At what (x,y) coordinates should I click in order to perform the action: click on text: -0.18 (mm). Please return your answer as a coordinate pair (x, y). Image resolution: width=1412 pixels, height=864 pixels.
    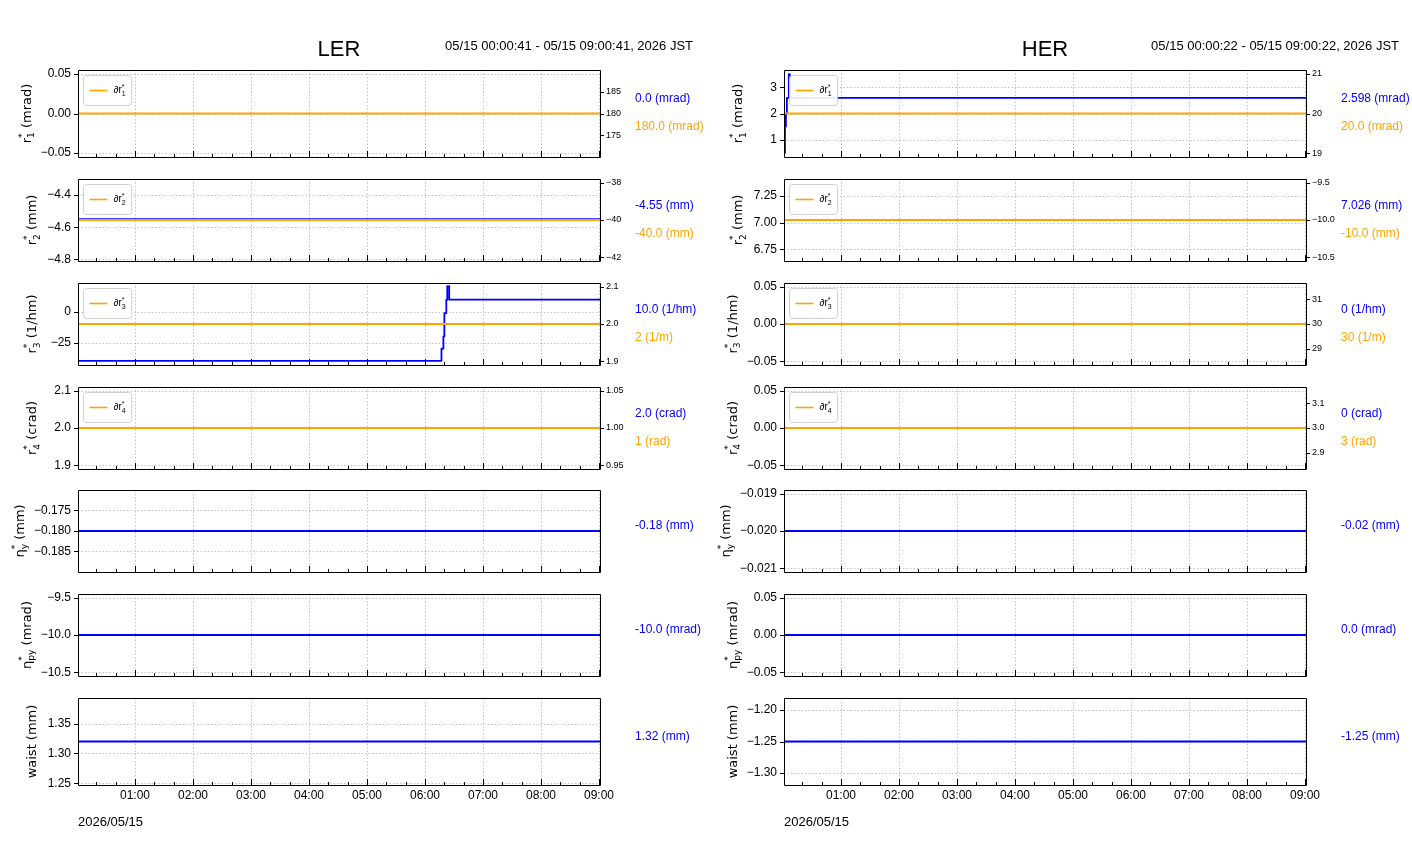
    Looking at the image, I should click on (664, 525).